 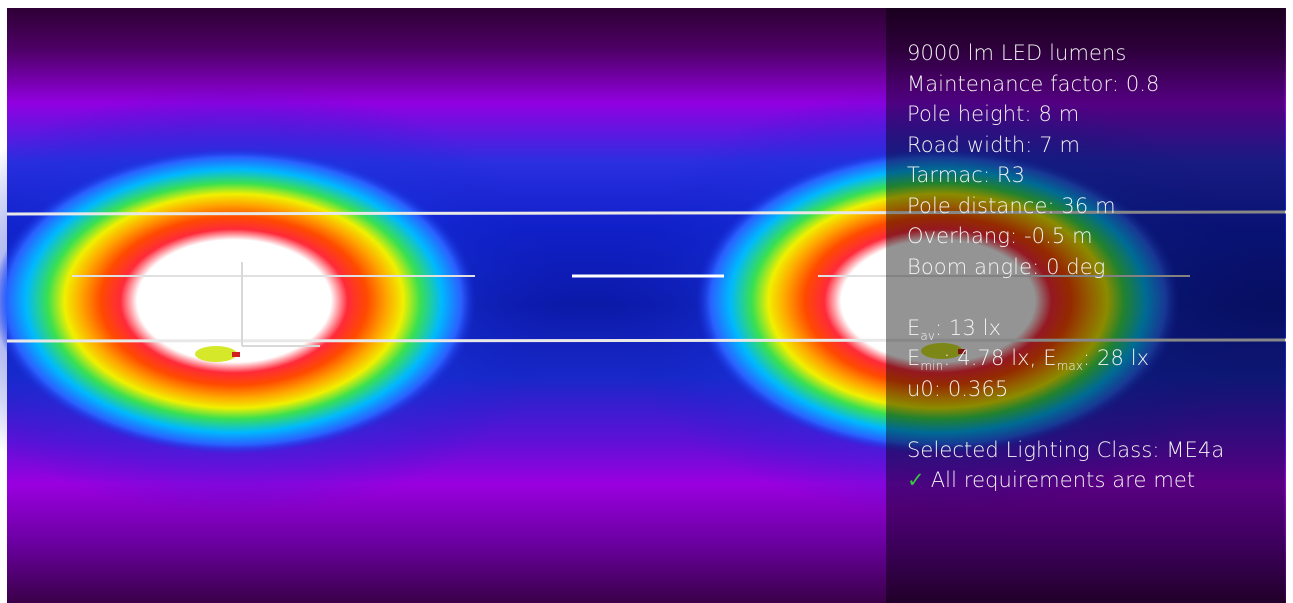 I want to click on uniformity-text: u0: 0.365, so click(x=958, y=388).